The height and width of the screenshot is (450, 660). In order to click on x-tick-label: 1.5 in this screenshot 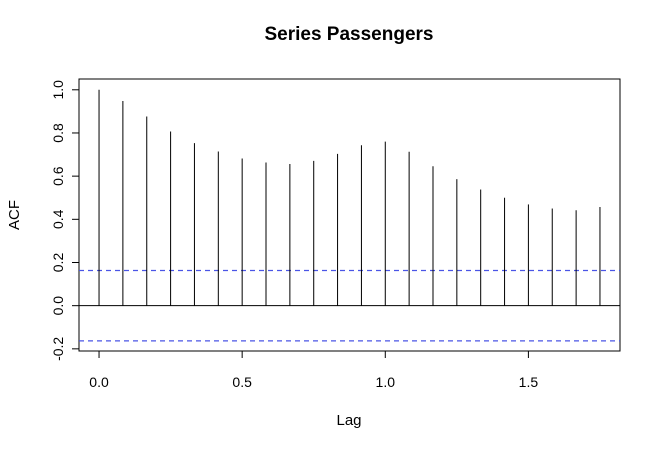, I will do `click(529, 382)`.